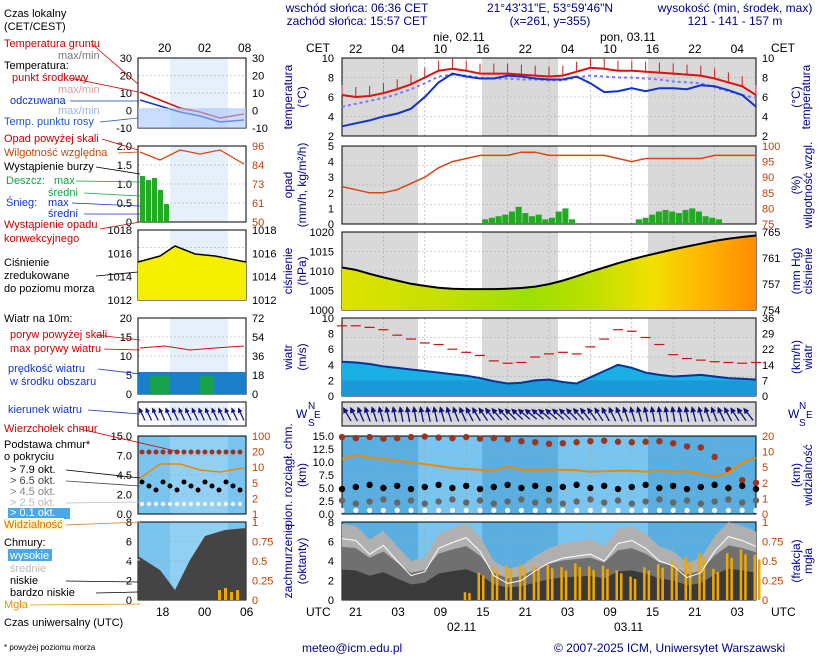 This screenshot has width=820, height=660. Describe the element at coordinates (398, 612) in the screenshot. I see `utc-tick: 03` at that location.